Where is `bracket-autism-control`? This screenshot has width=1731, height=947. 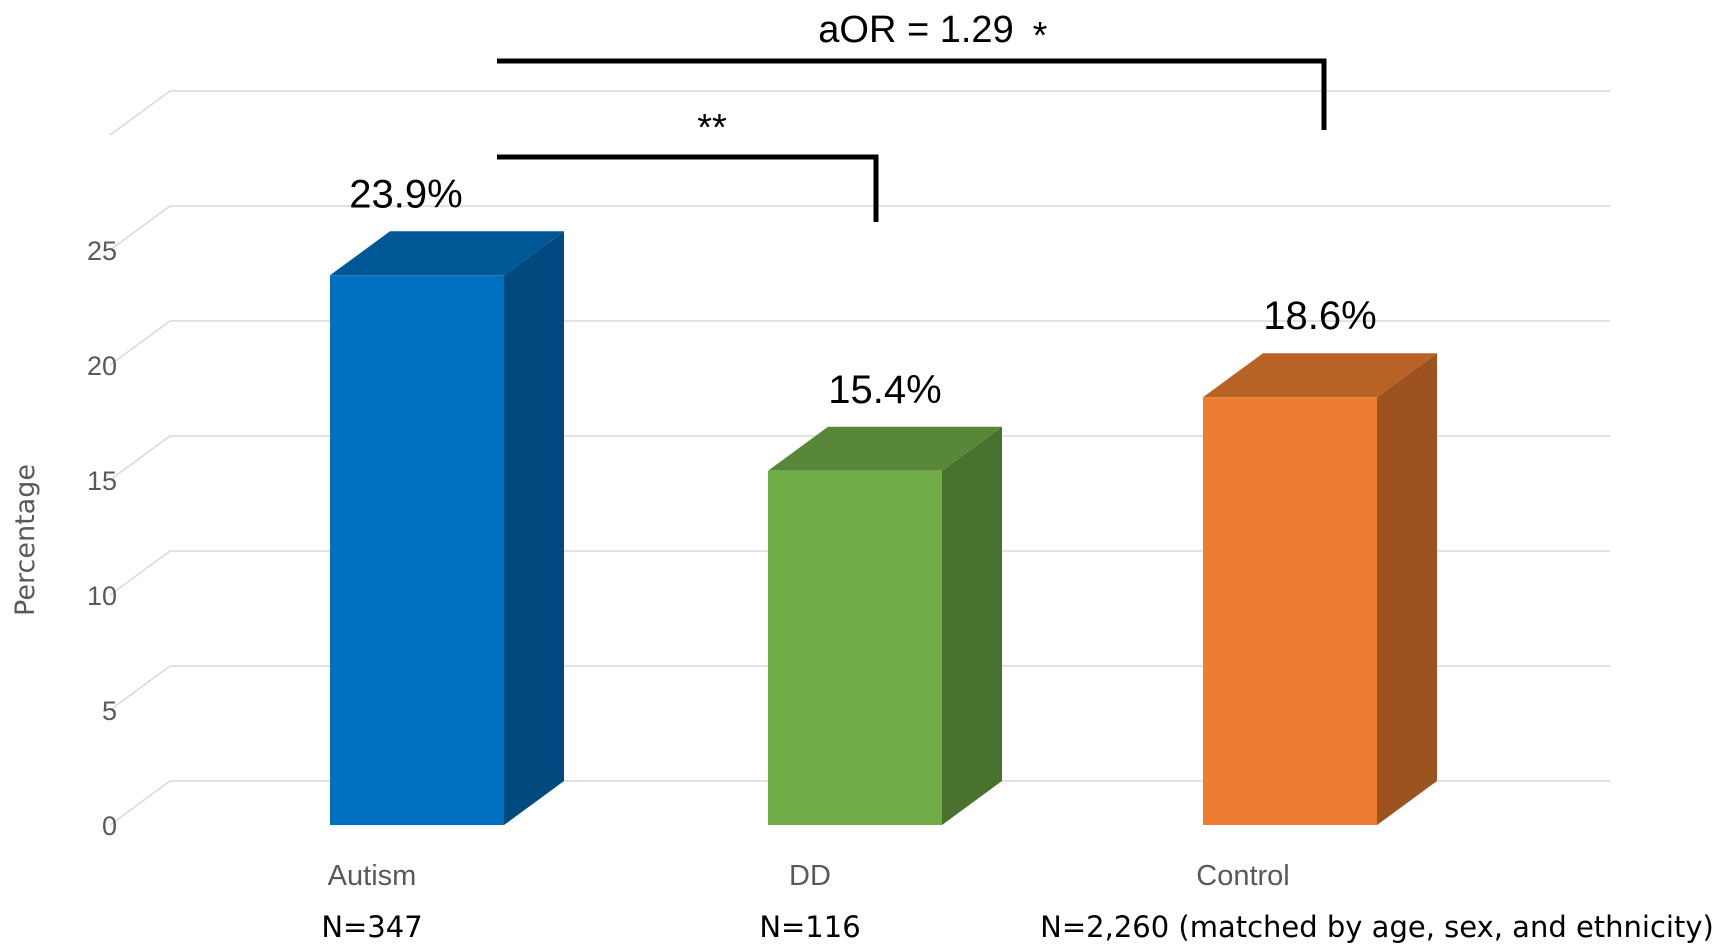 bracket-autism-control is located at coordinates (912, 94).